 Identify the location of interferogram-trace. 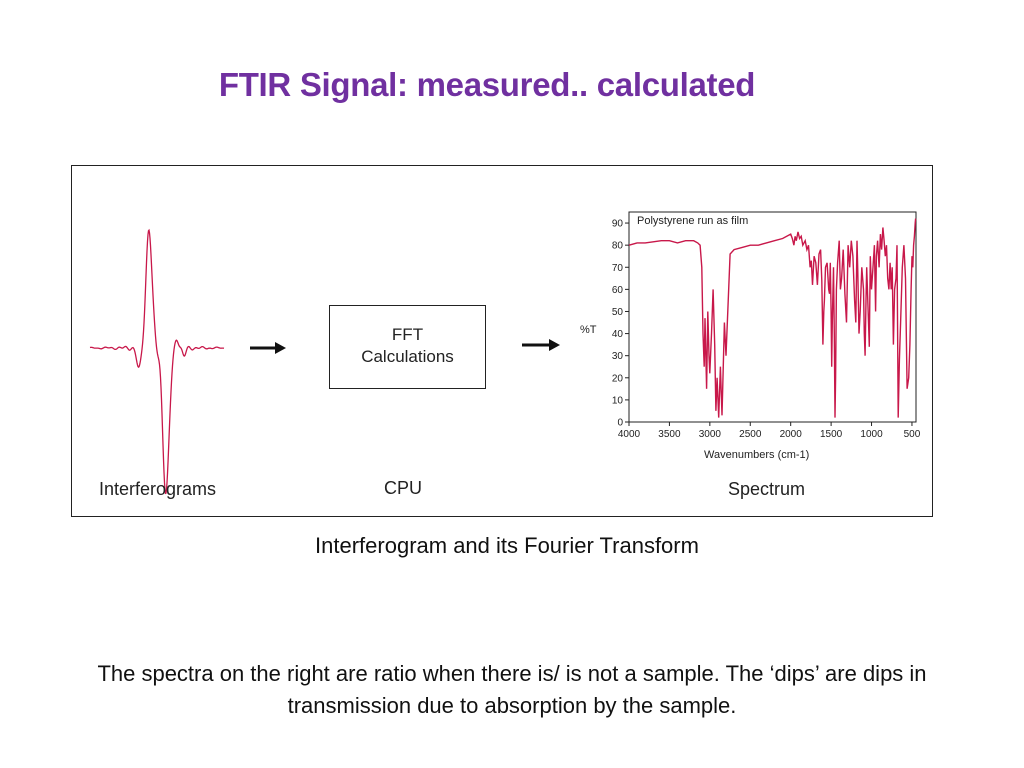
(157, 361).